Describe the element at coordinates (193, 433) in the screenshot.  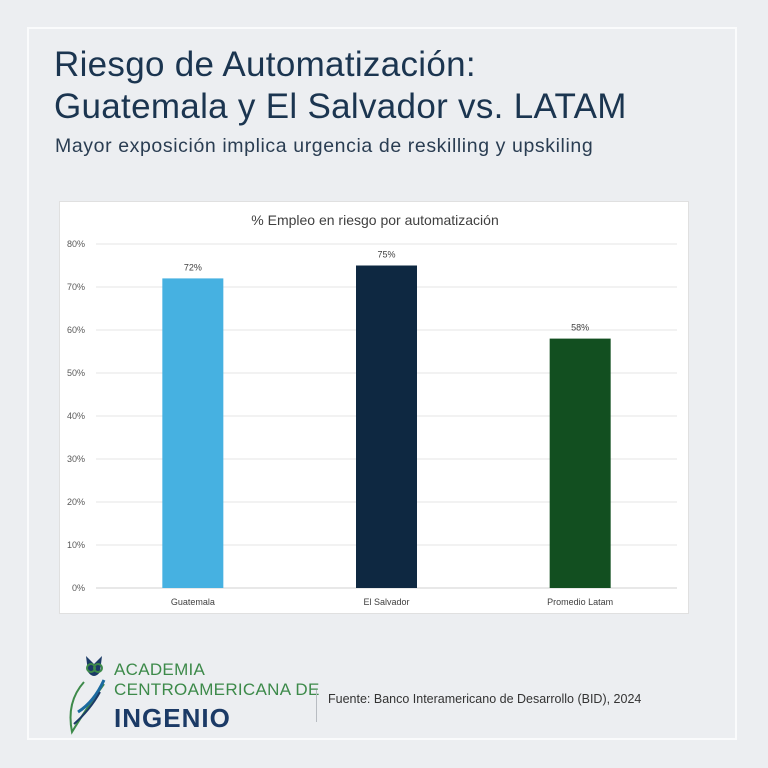
I see `bar-guatemala` at that location.